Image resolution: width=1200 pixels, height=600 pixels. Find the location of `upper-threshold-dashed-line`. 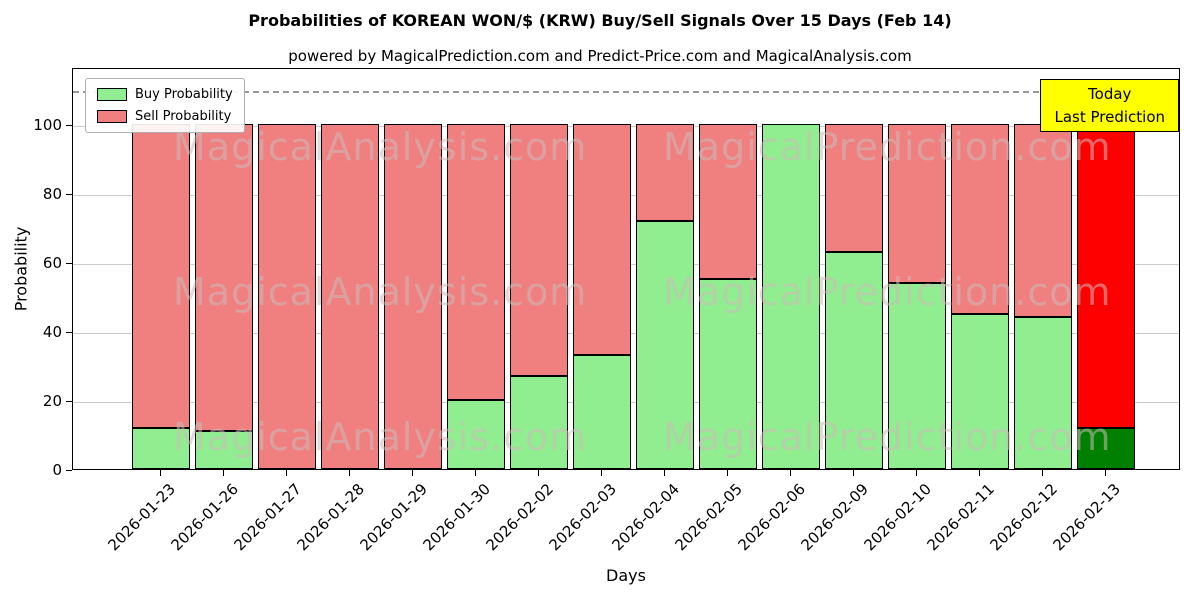

upper-threshold-dashed-line is located at coordinates (626, 92).